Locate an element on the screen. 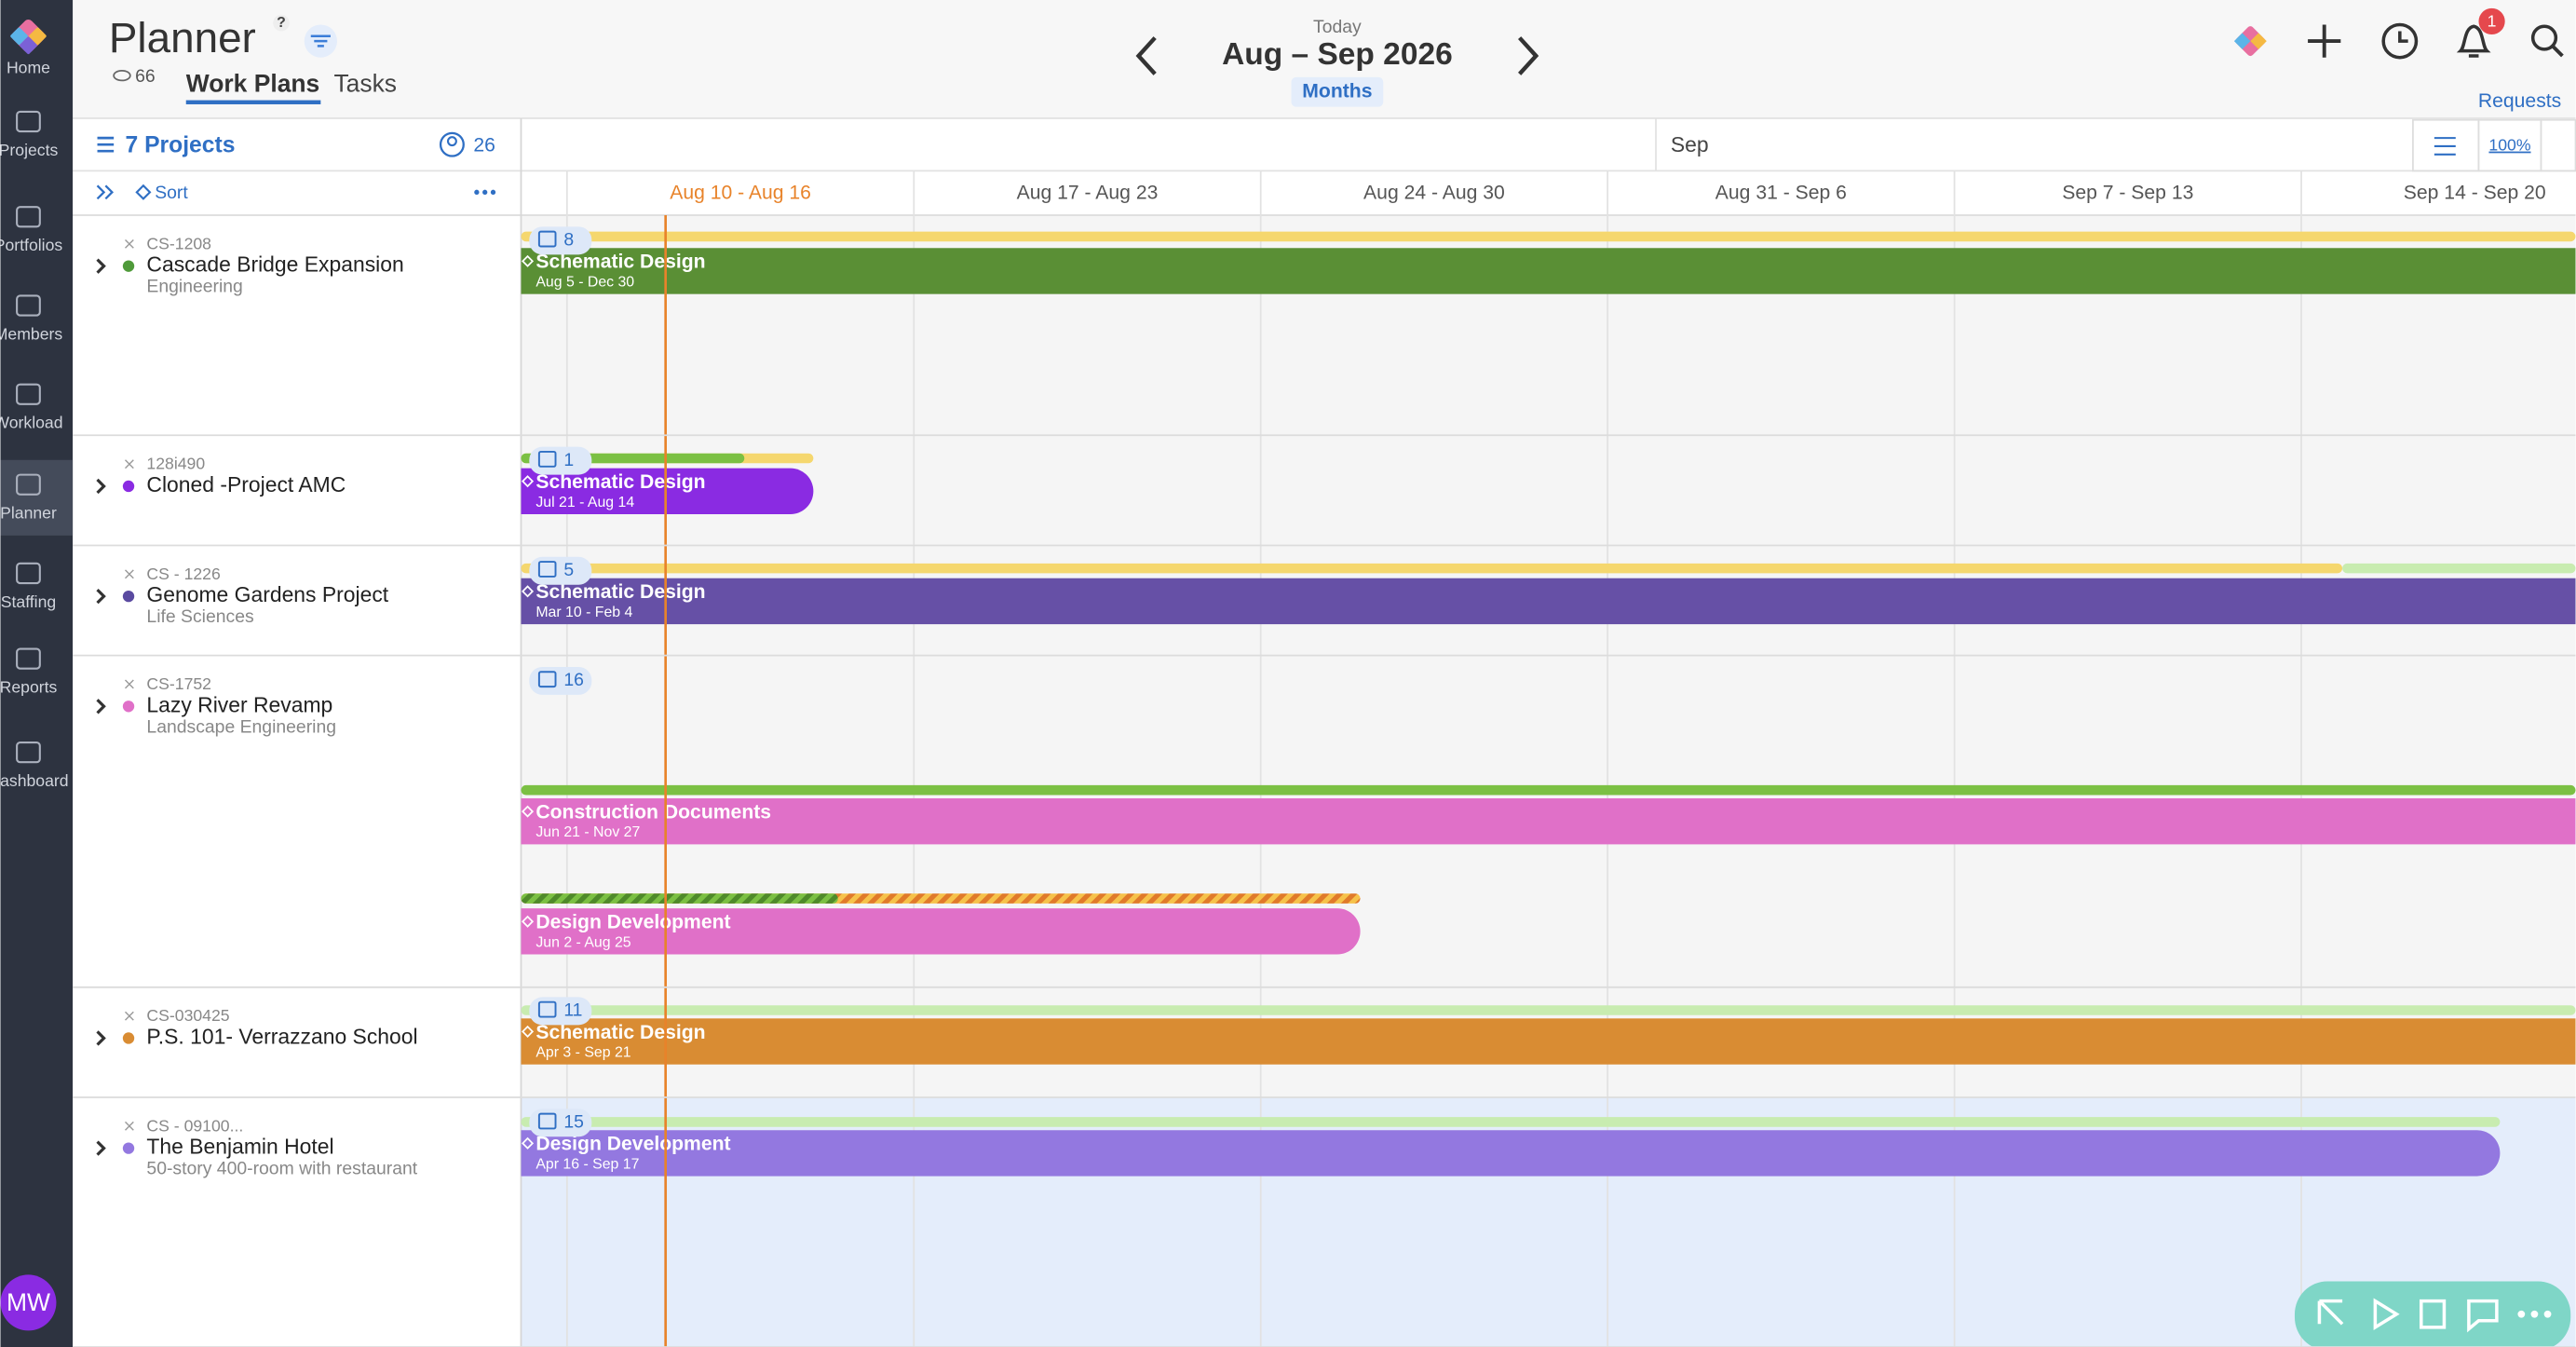 This screenshot has height=1347, width=2576. tool-notes is located at coordinates (2433, 1314).